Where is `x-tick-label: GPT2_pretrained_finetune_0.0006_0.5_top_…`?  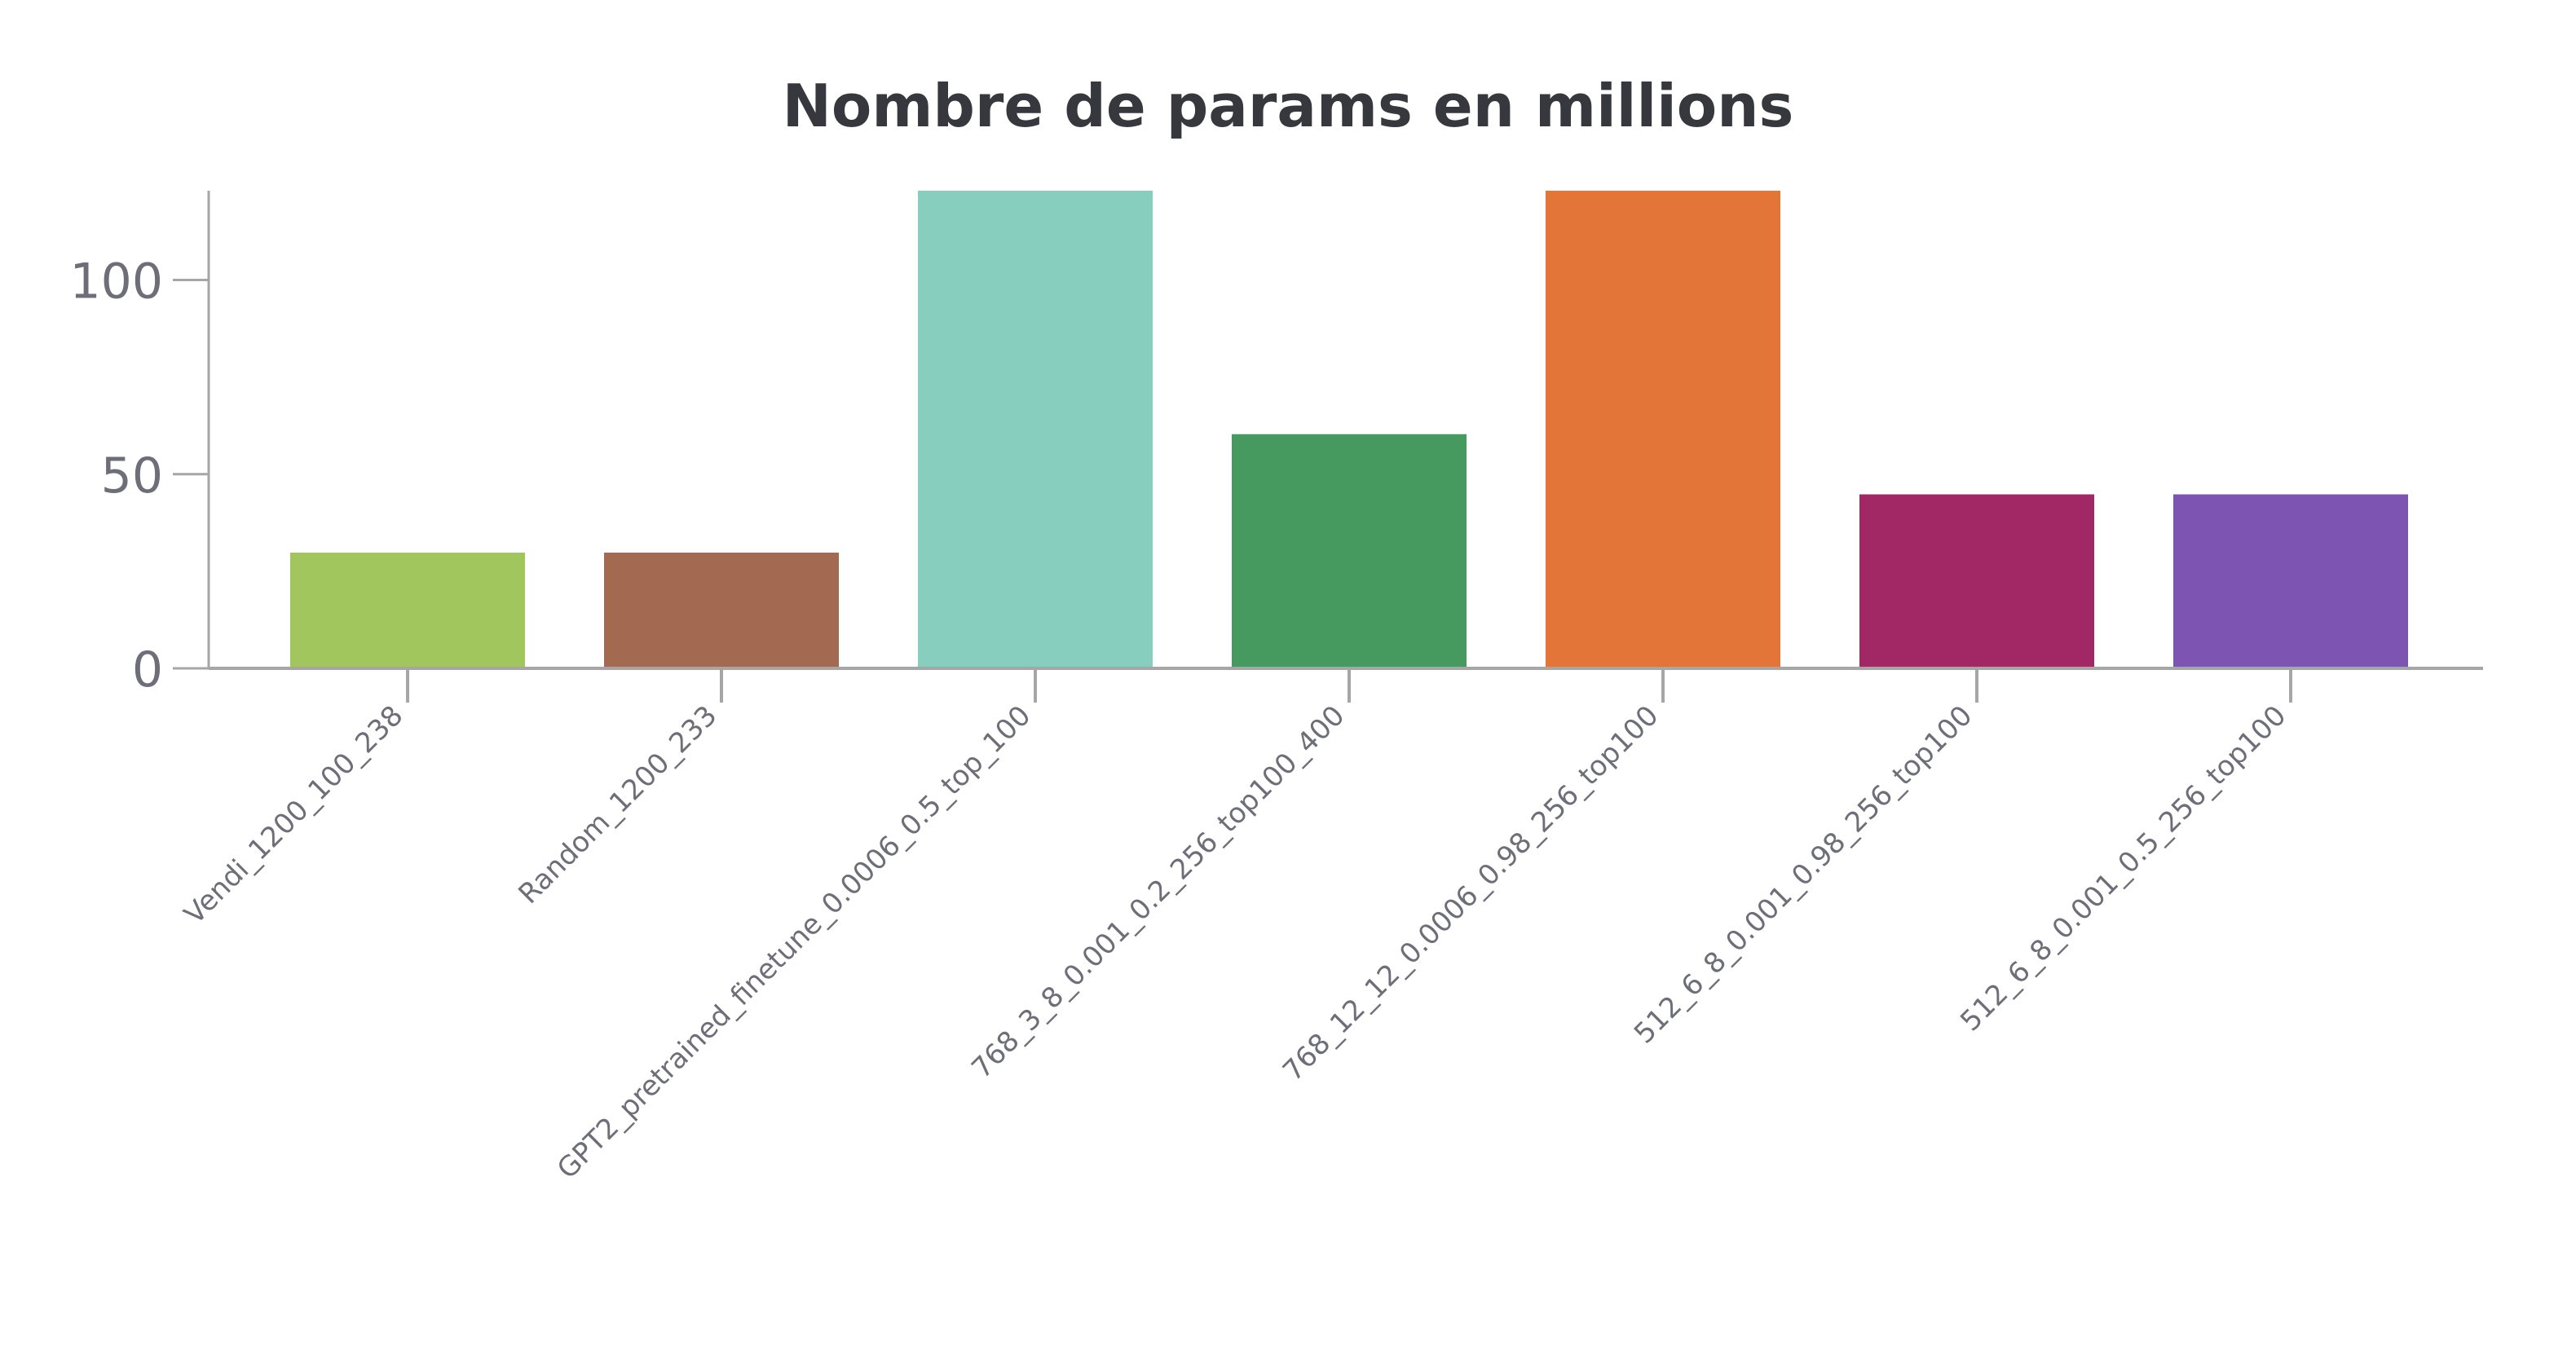 x-tick-label: GPT2_pretrained_finetune_0.0006_0.5_top_… is located at coordinates (794, 942).